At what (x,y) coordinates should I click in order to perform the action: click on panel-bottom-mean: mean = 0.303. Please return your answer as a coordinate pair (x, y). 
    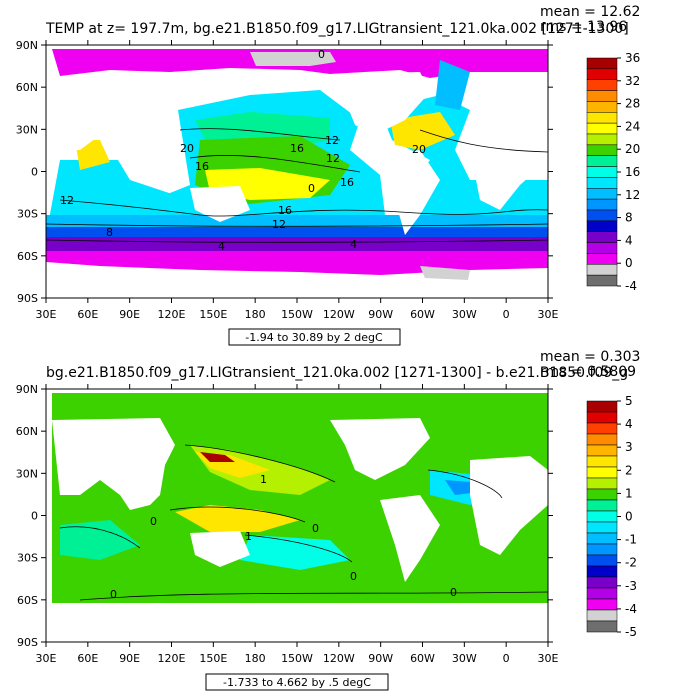
    Looking at the image, I should click on (590, 357).